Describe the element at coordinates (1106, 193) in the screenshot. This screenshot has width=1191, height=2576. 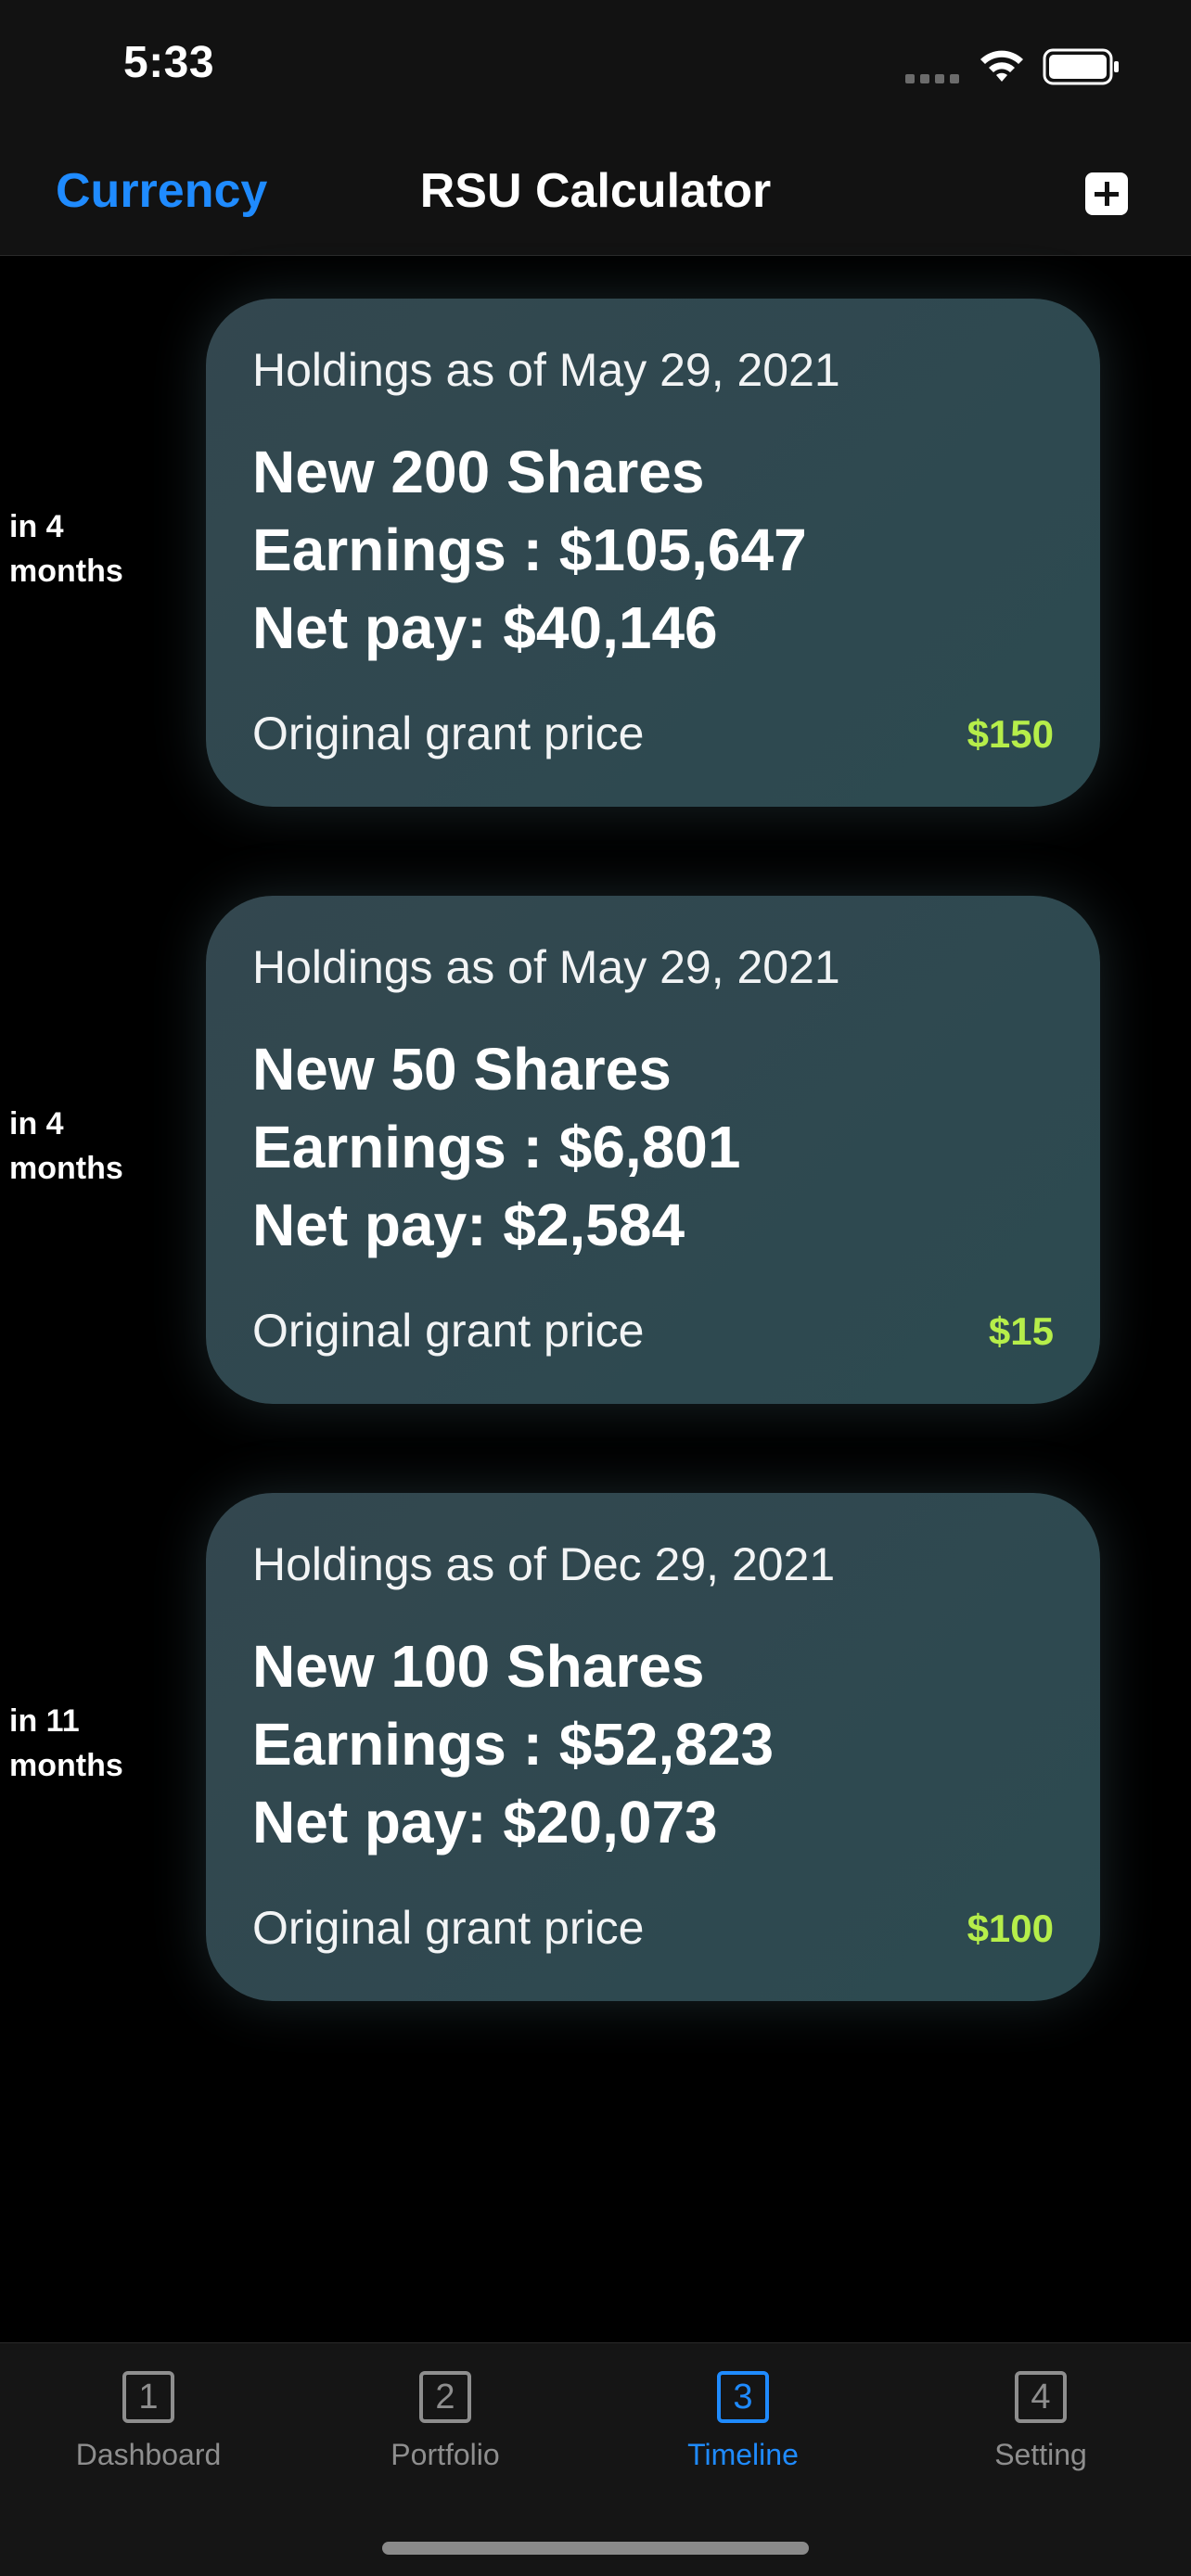
I see `add-grant-button` at that location.